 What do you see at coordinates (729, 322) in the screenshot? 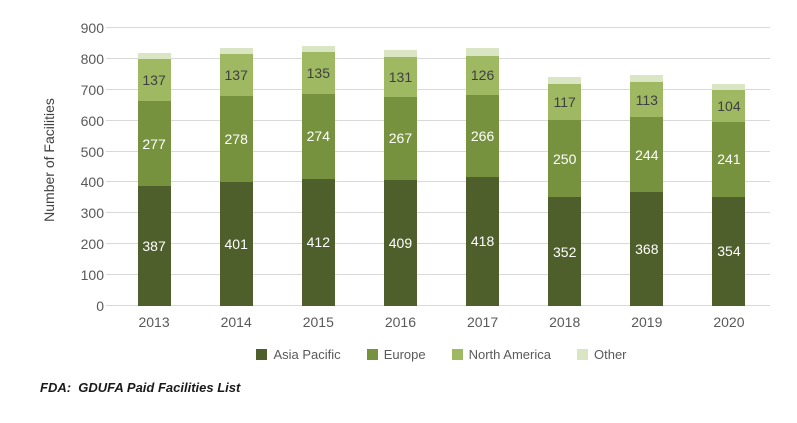
I see `x-tick-label-2020: 2020` at bounding box center [729, 322].